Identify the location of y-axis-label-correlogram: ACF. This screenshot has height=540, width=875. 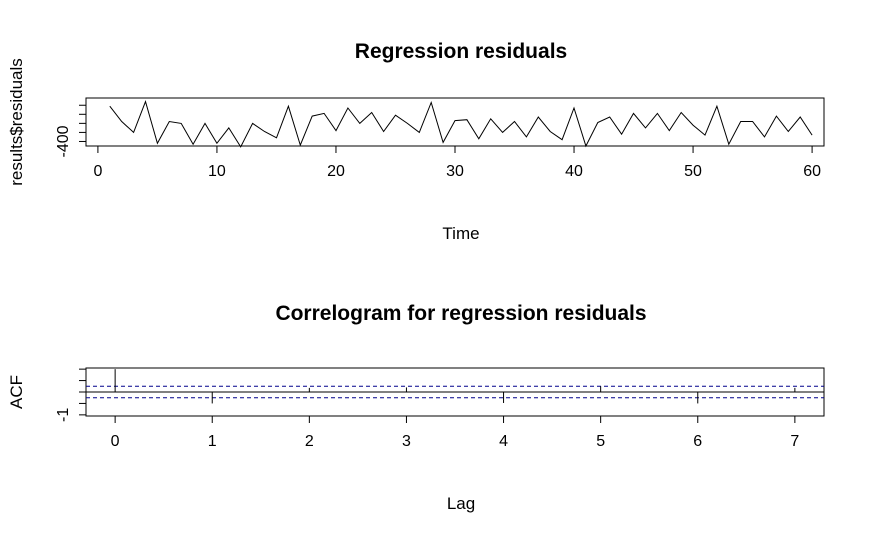
(16, 392).